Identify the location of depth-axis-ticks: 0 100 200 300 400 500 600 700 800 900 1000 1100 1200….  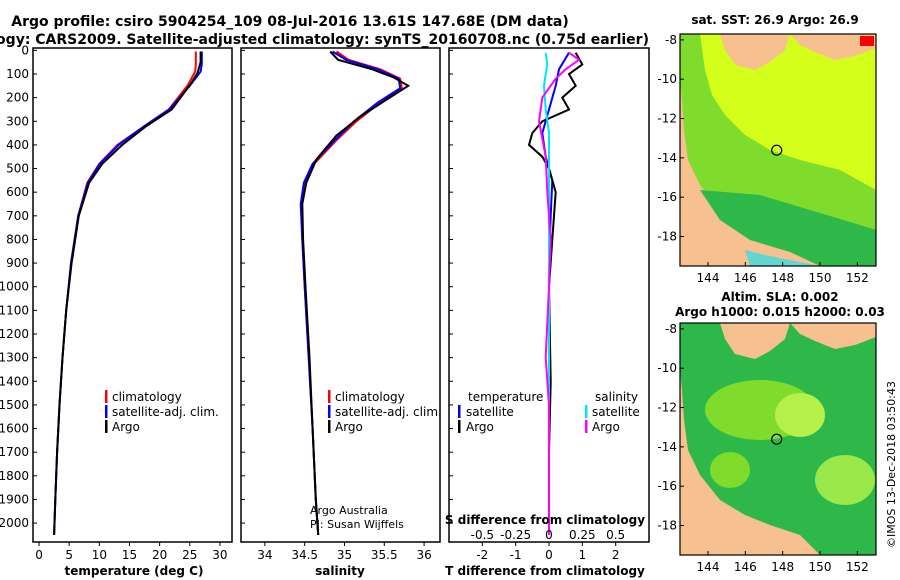
(14, 286).